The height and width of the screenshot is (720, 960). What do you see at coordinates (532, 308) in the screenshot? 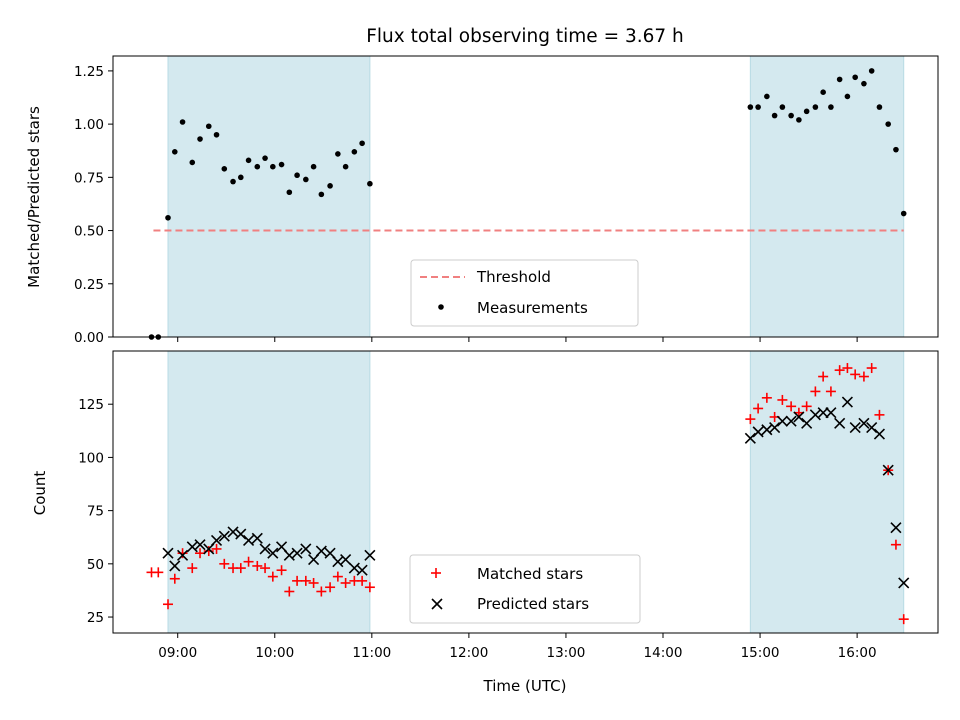
I see `legend-measurements-label: Measurements` at bounding box center [532, 308].